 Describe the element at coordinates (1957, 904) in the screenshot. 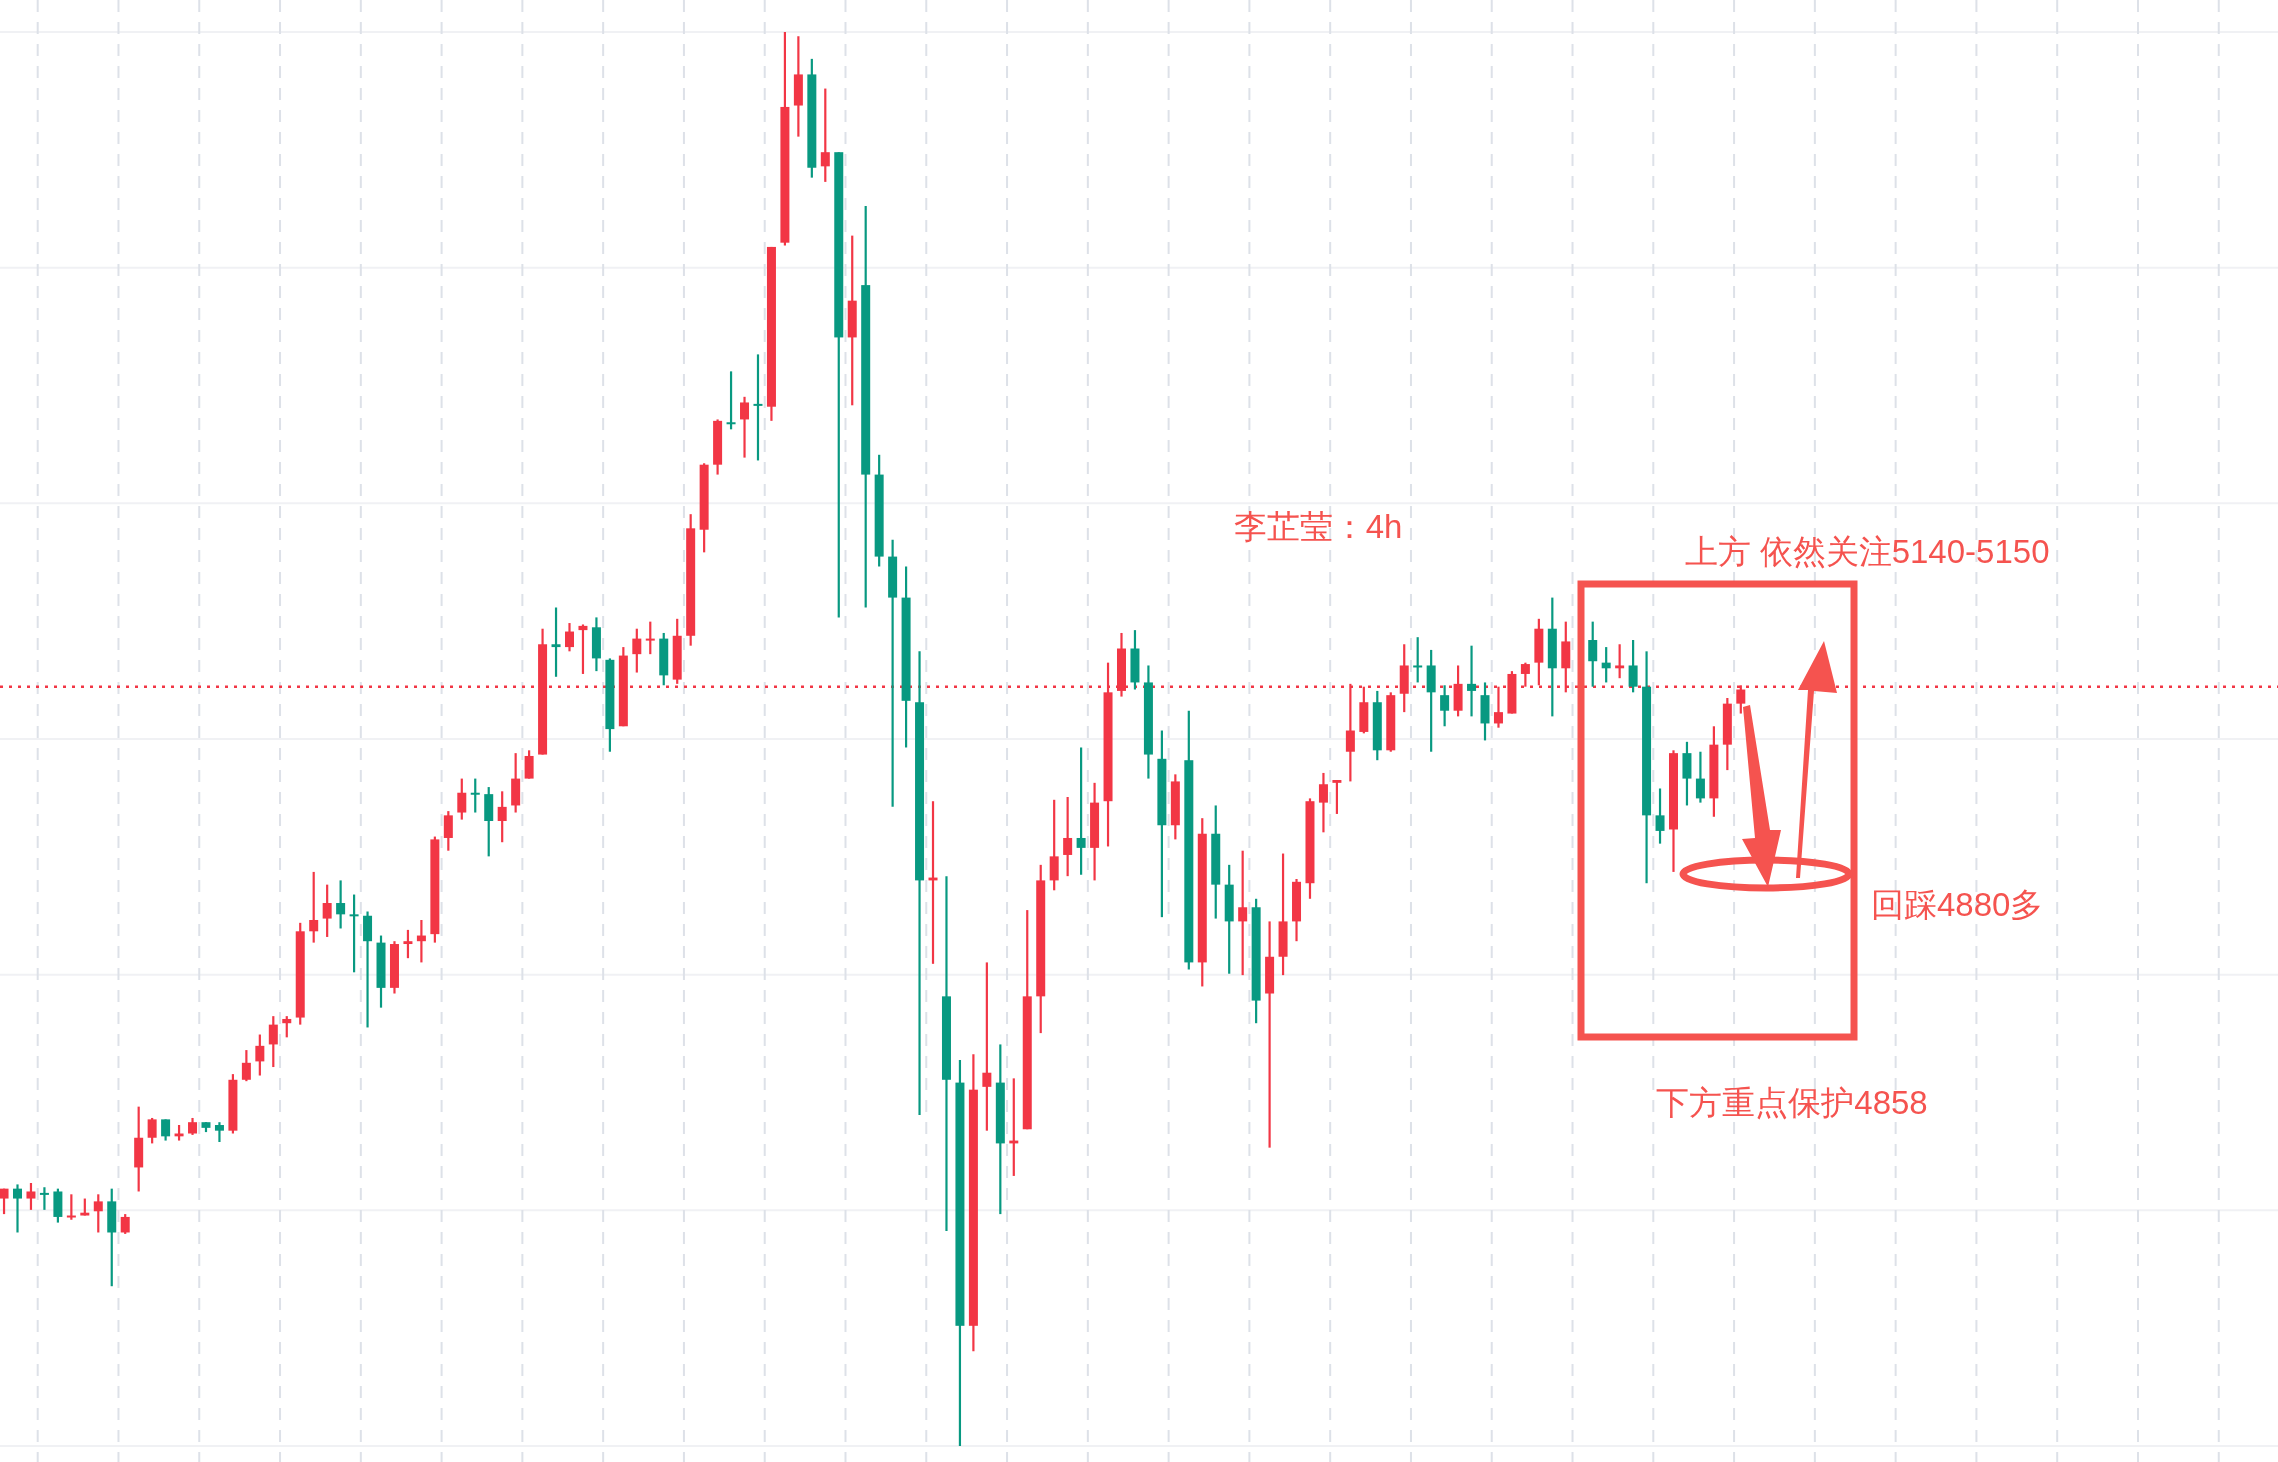

I see `text: 回踩4880多` at that location.